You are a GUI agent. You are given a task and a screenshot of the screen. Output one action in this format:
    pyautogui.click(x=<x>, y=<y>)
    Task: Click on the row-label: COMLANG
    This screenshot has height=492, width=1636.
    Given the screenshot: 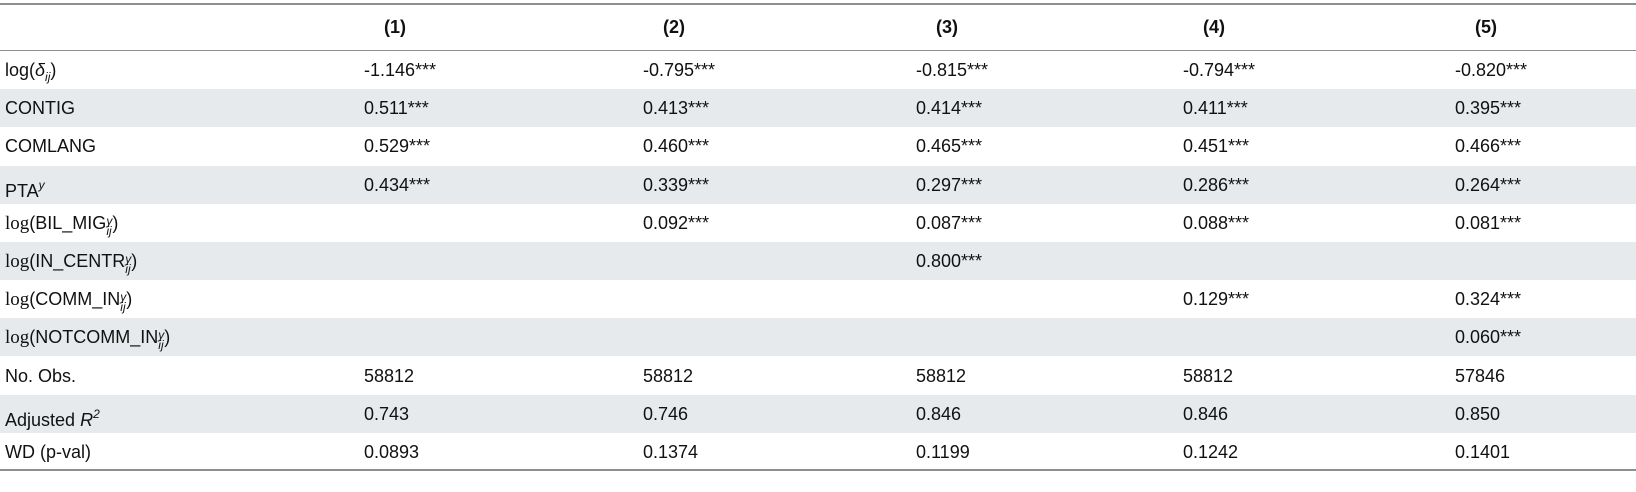 What is the action you would take?
    pyautogui.click(x=50, y=146)
    